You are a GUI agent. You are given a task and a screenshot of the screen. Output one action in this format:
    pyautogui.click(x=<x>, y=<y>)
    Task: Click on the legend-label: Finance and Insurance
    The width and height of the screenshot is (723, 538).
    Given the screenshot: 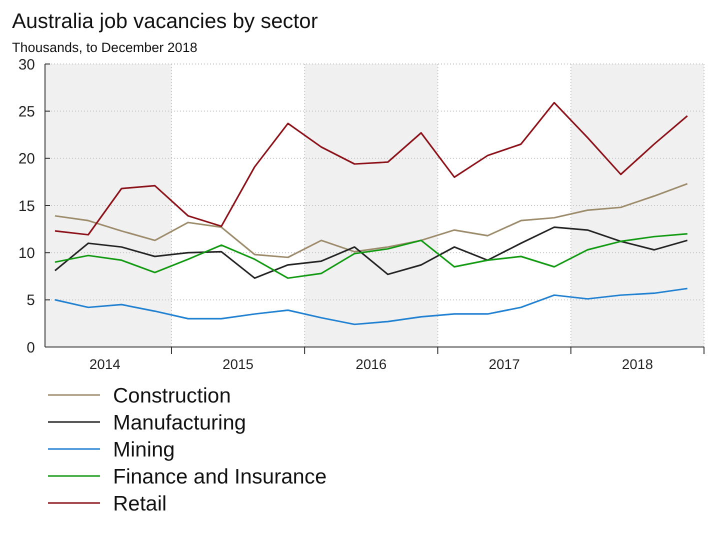 What is the action you would take?
    pyautogui.click(x=220, y=476)
    